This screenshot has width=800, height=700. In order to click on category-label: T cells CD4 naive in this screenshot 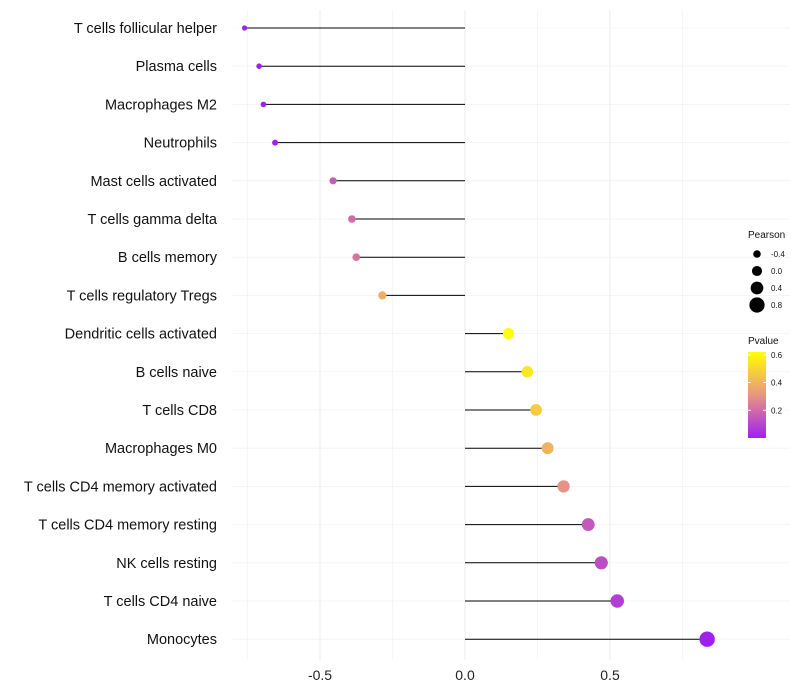, I will do `click(160, 602)`.